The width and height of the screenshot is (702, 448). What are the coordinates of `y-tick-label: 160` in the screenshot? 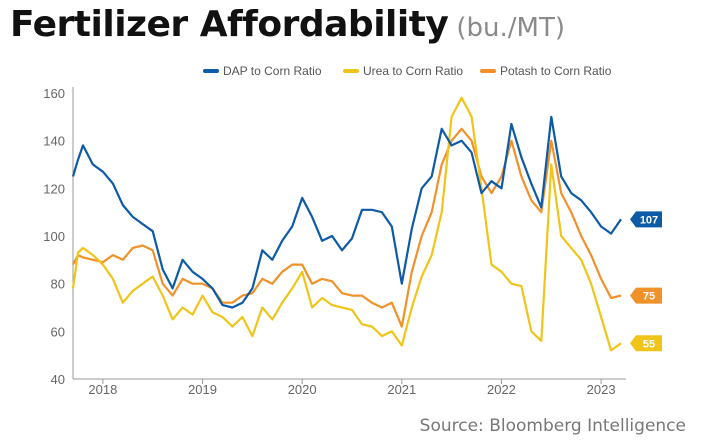 It's located at (54, 93).